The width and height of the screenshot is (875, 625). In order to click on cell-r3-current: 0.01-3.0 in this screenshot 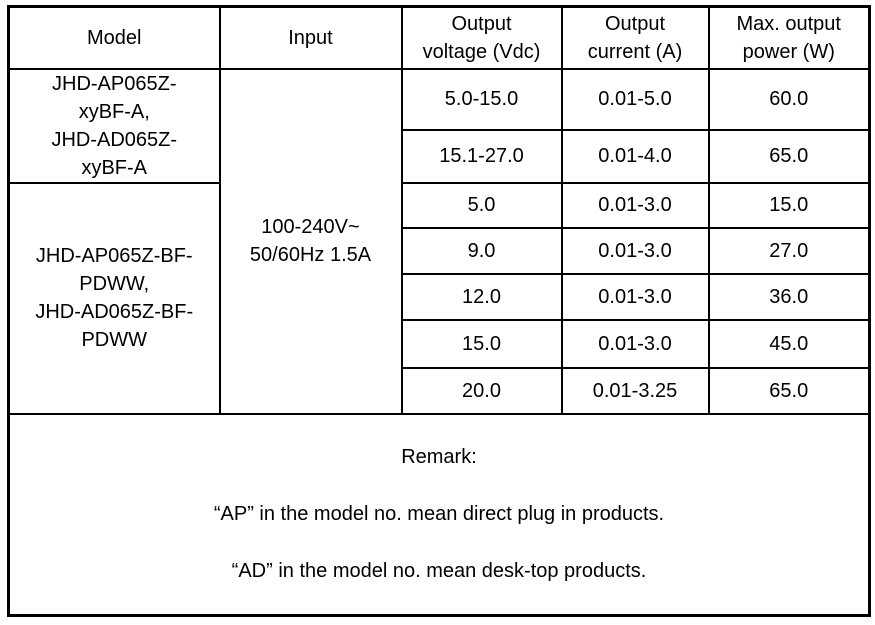, I will do `click(635, 205)`.